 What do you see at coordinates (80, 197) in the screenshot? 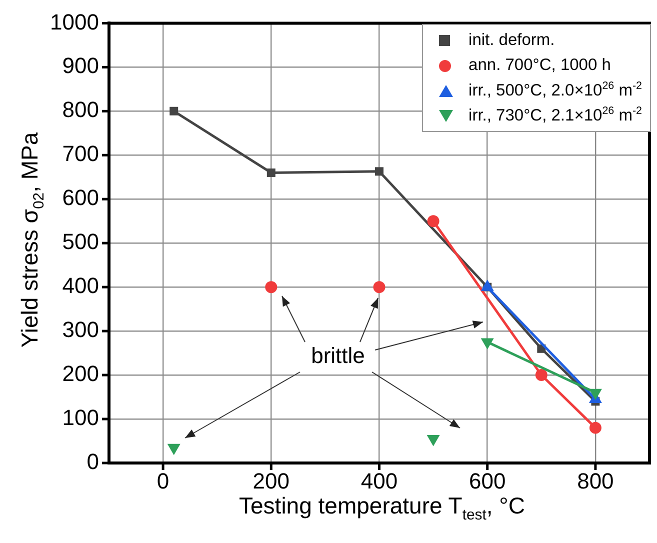
I see `y-tick-label: 600` at bounding box center [80, 197].